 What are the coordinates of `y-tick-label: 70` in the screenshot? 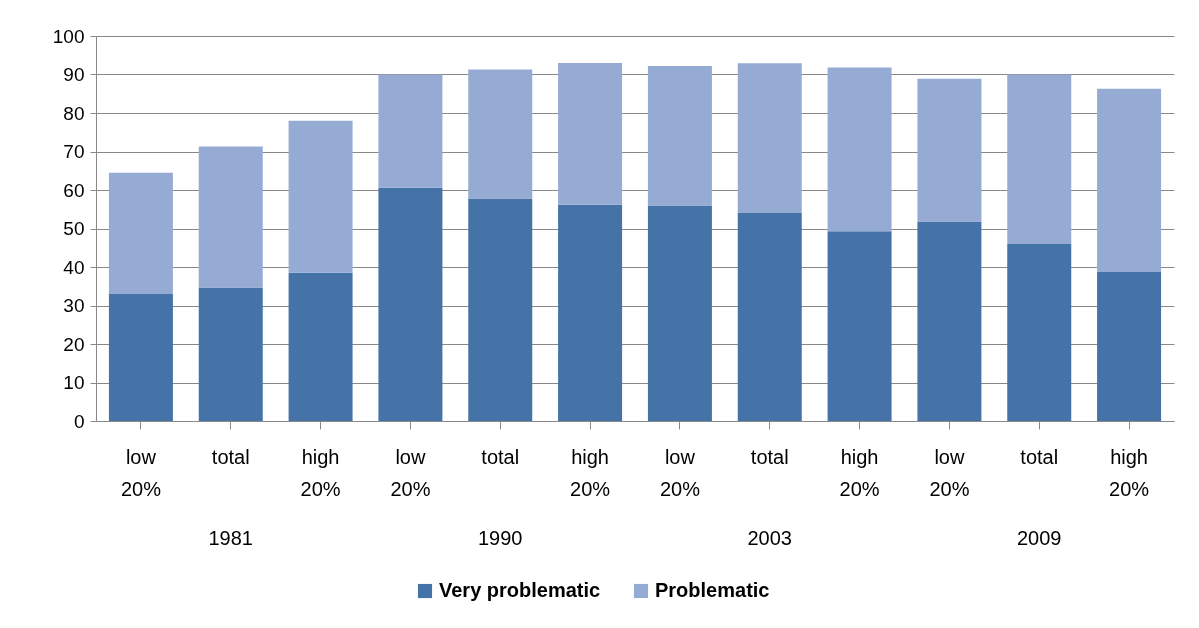 It's located at (74, 151).